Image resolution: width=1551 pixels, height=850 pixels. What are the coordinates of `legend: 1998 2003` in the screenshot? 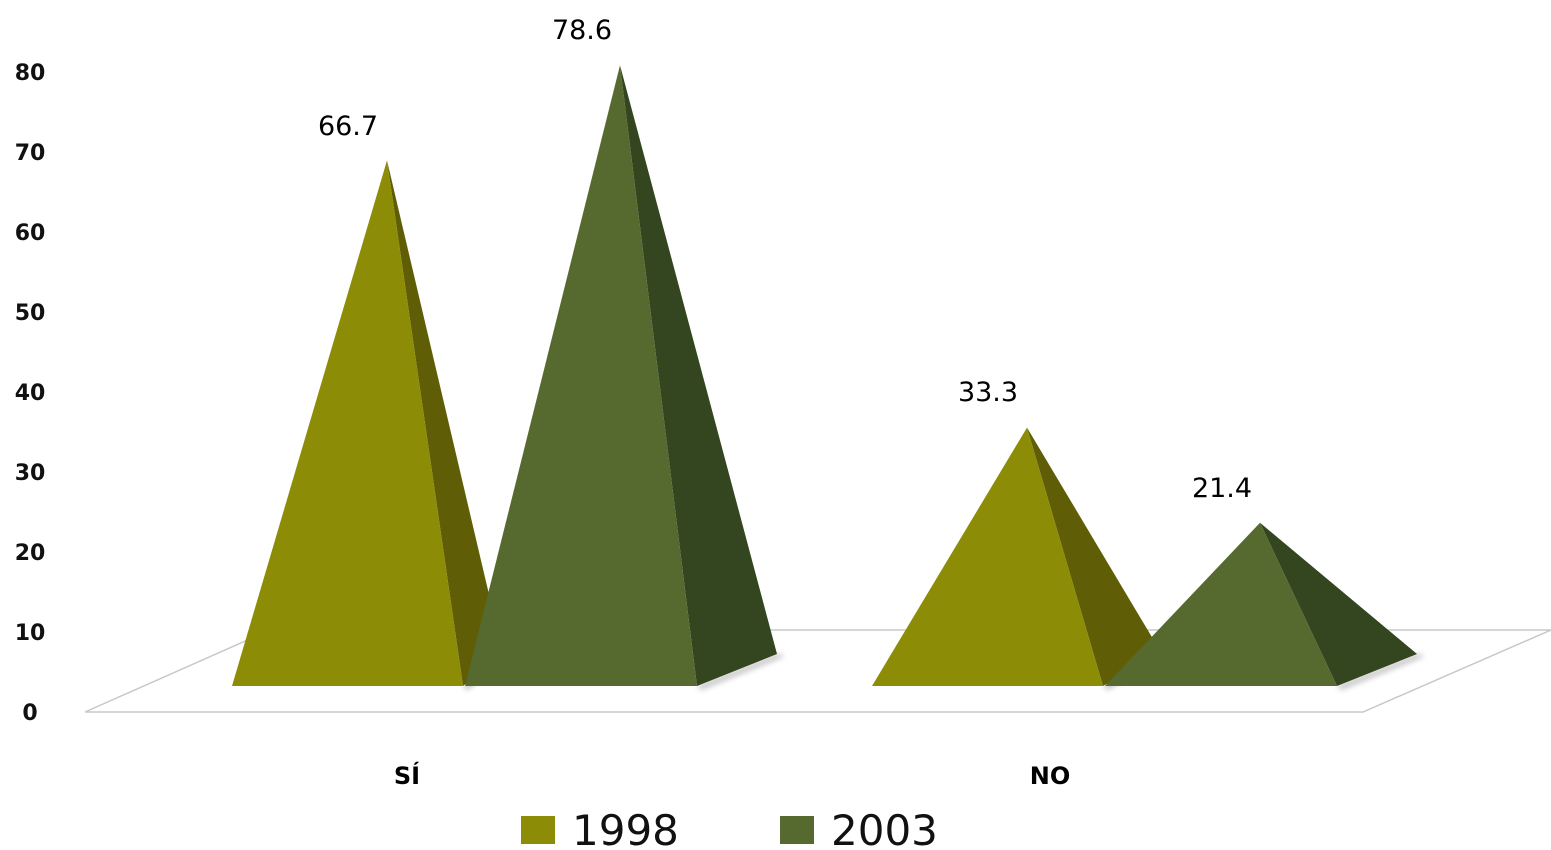 It's located at (729, 828).